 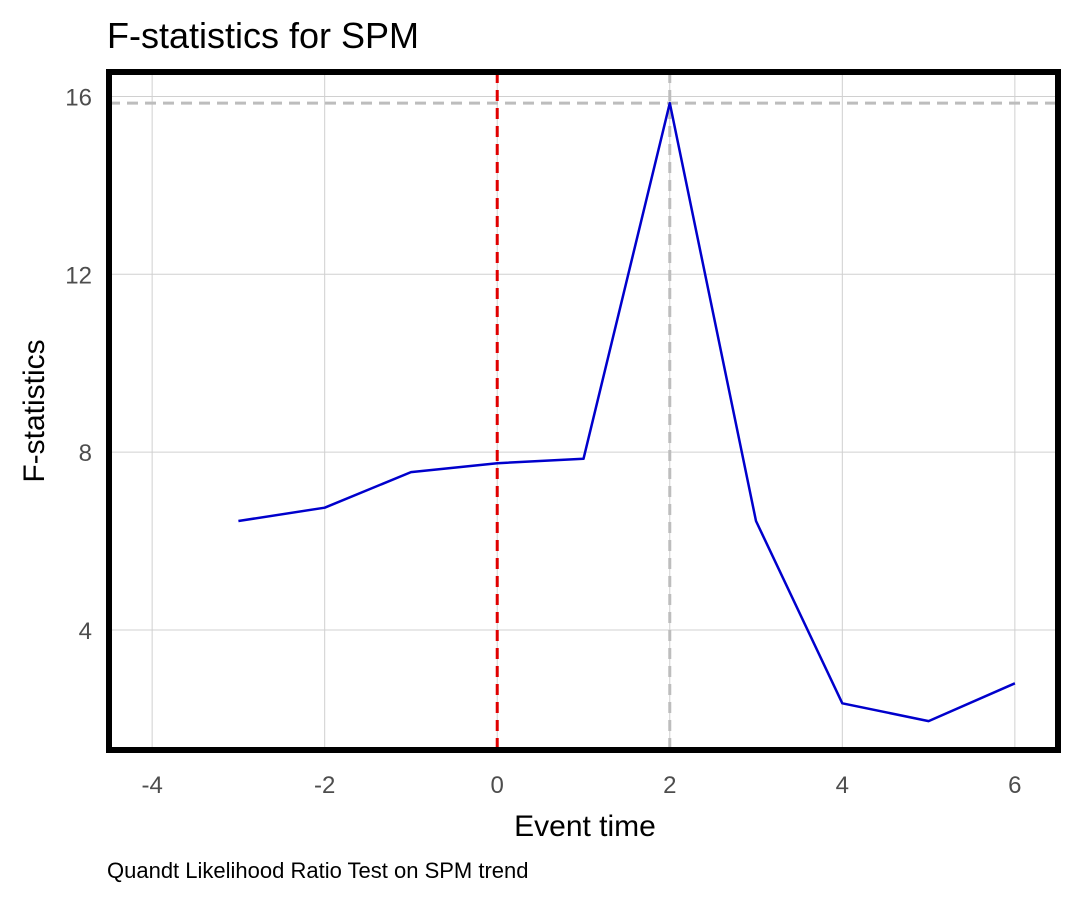 I want to click on y-tick-labels: 4 8 12 16, so click(x=78, y=364).